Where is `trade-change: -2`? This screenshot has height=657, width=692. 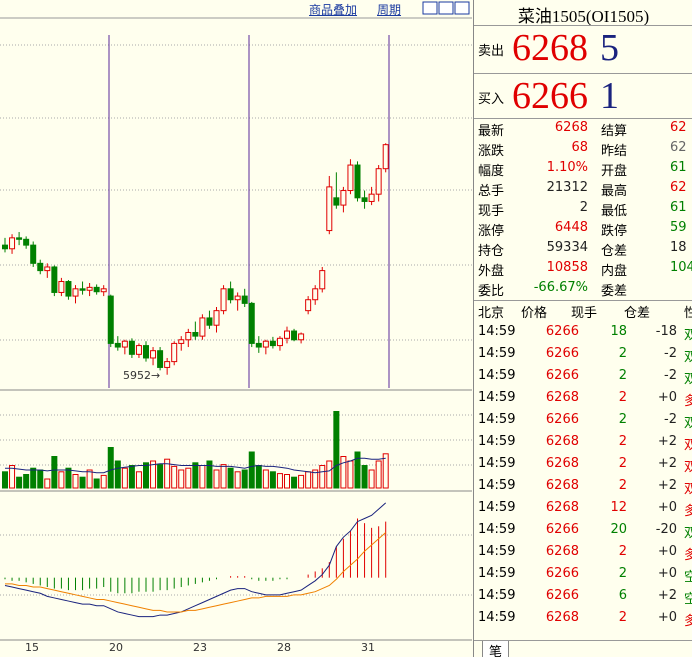
trade-change: -2 is located at coordinates (670, 353).